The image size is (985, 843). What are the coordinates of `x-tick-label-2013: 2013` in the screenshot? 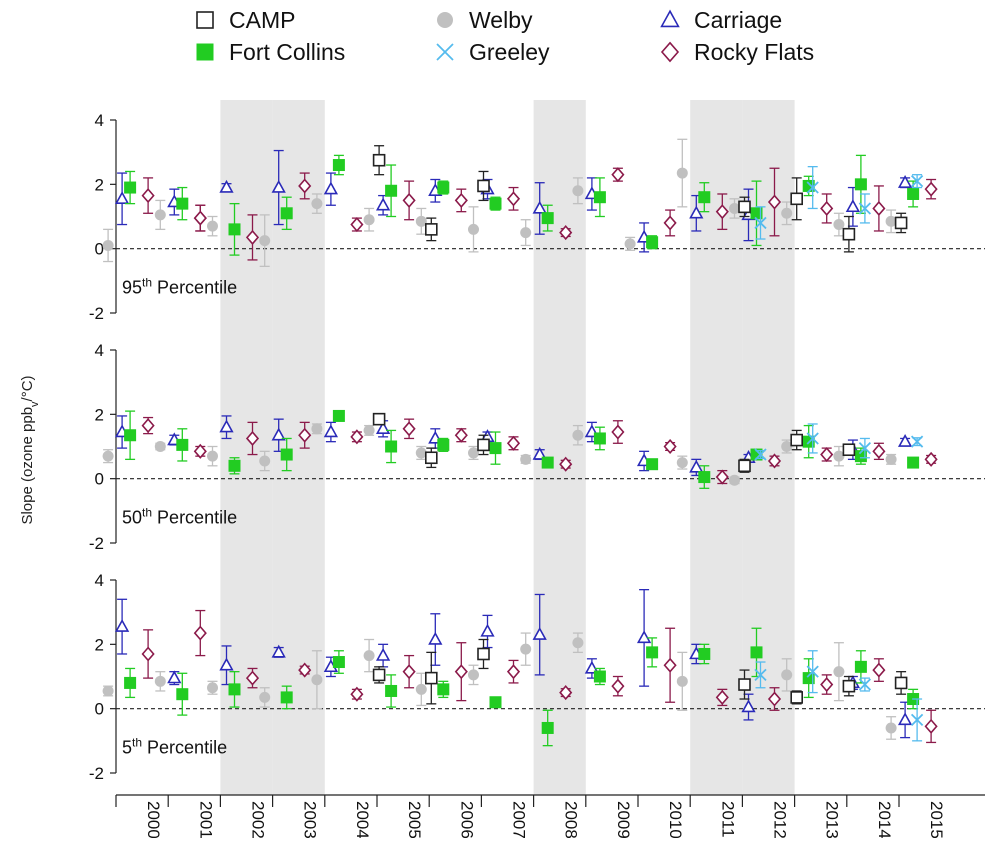 It's located at (832, 819).